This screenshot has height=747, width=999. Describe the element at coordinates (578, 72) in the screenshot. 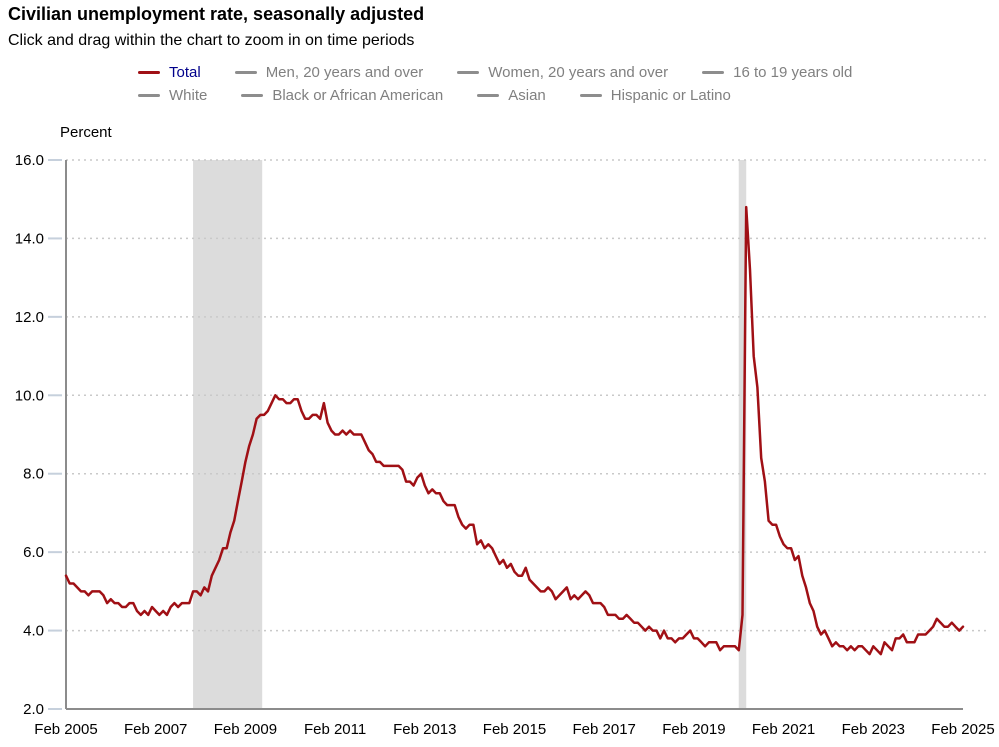

I see `legend-item-label: Women, 20 years and over` at that location.